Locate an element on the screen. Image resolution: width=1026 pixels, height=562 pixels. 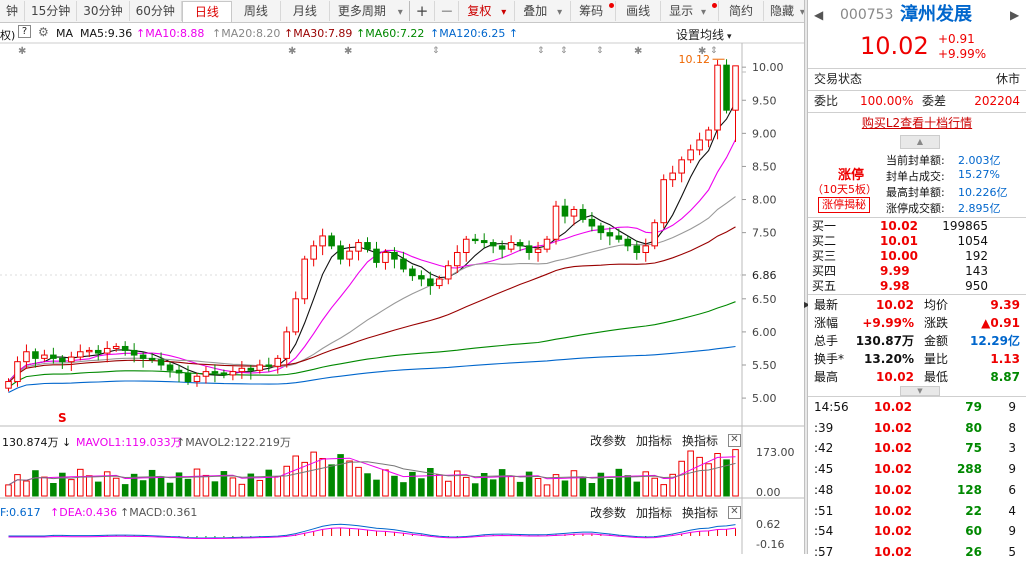
fuquan-button: 复权 ▾ is located at coordinates (487, 11).